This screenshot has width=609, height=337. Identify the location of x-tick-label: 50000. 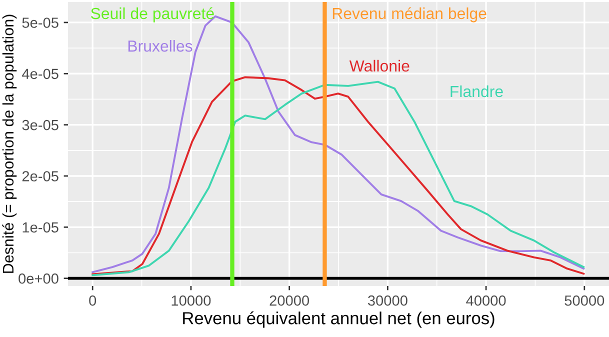
(584, 300).